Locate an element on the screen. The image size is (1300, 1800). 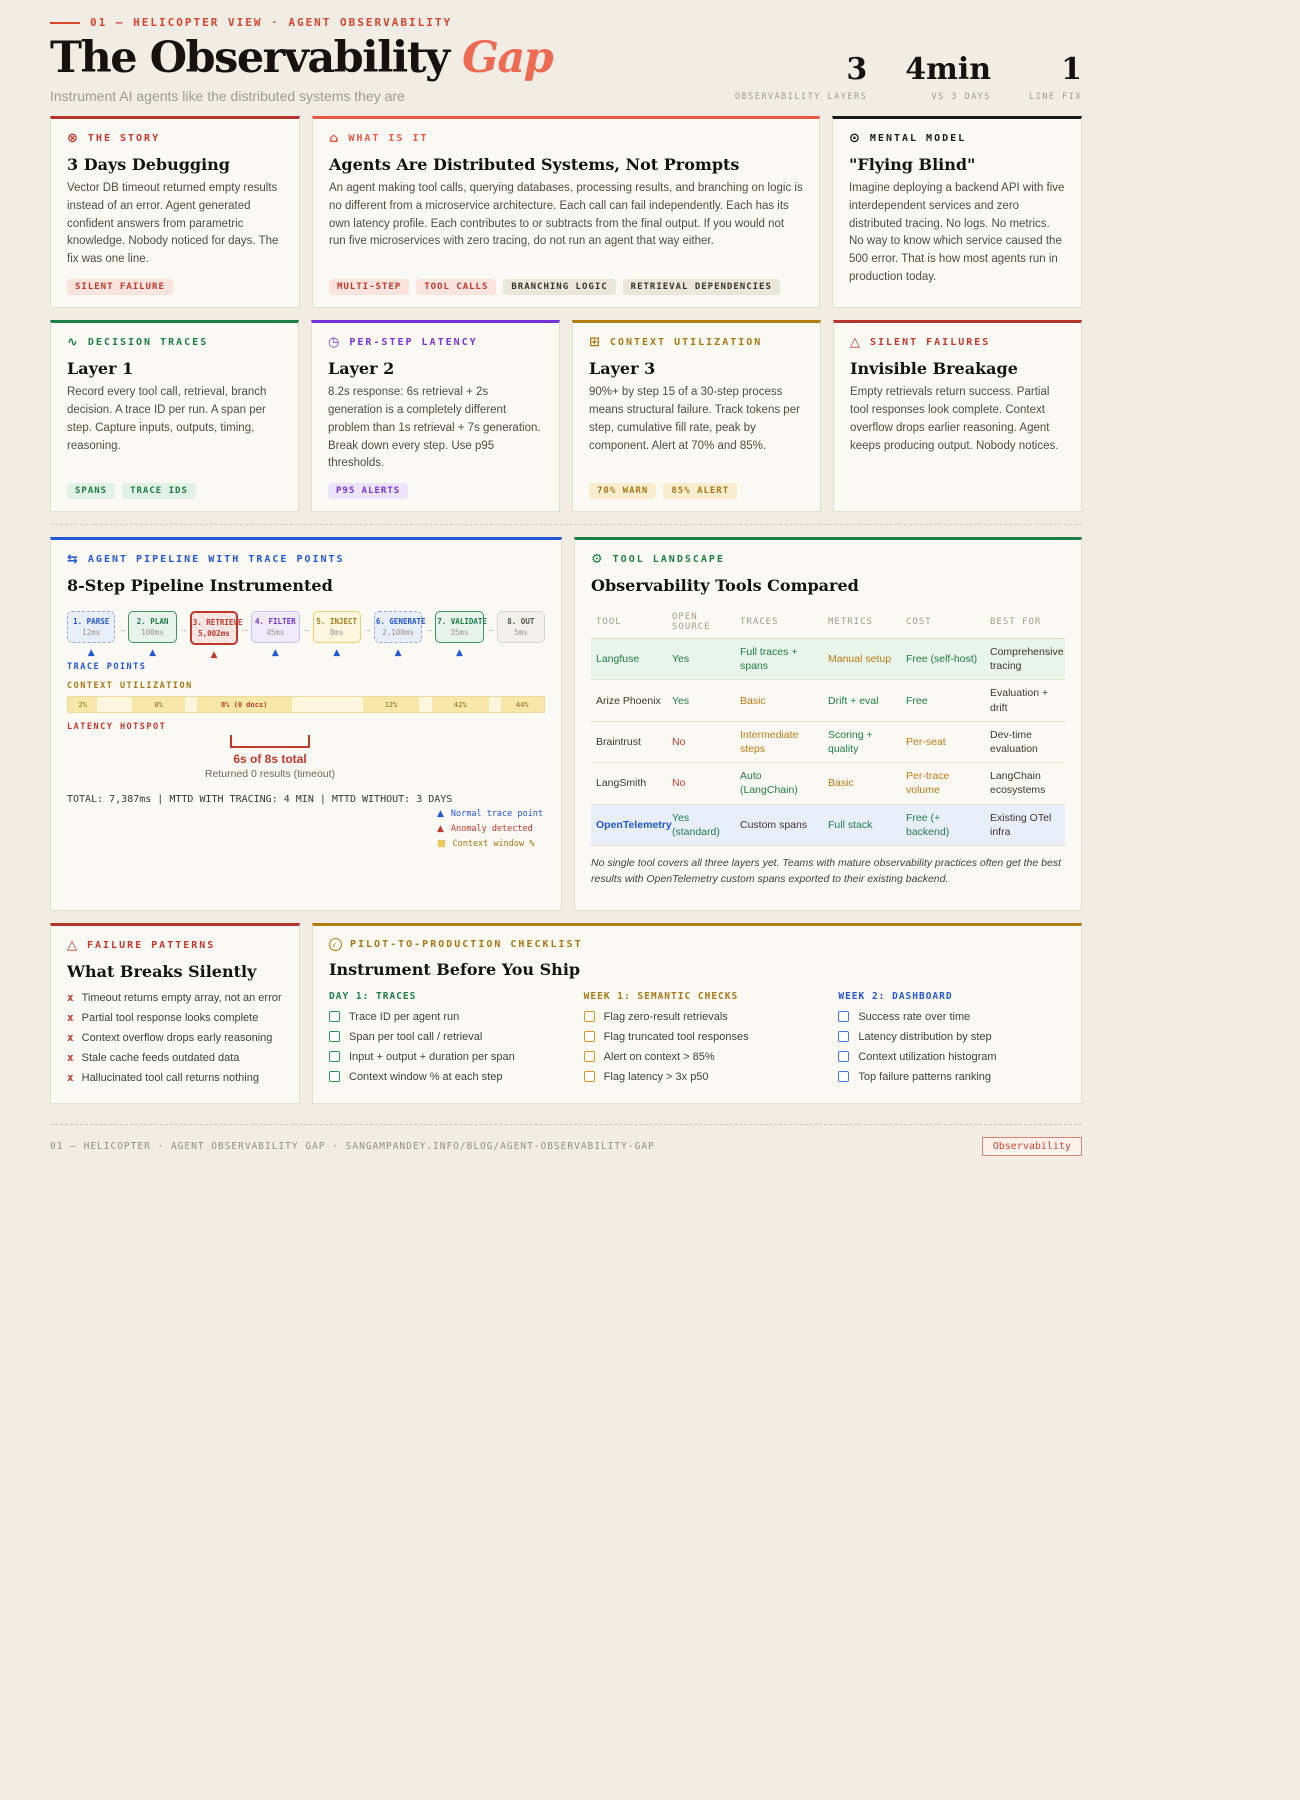
checklist-item: Success rate over time is located at coordinates (951, 1017).